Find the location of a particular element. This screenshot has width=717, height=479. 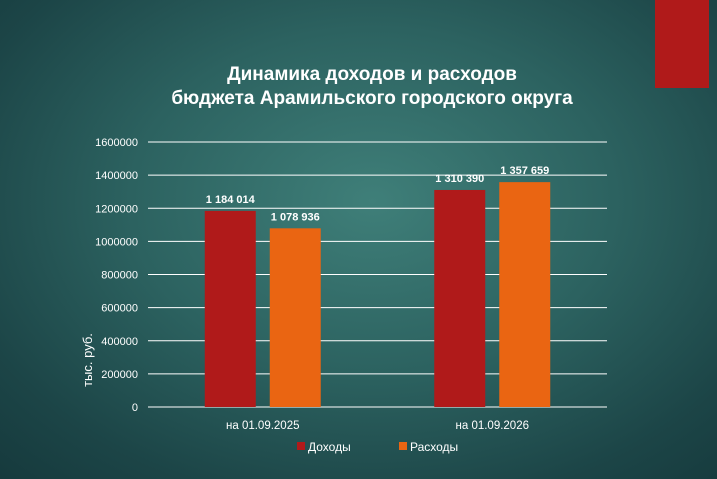

y-tick-label-8: 1600000 is located at coordinates (116, 143).